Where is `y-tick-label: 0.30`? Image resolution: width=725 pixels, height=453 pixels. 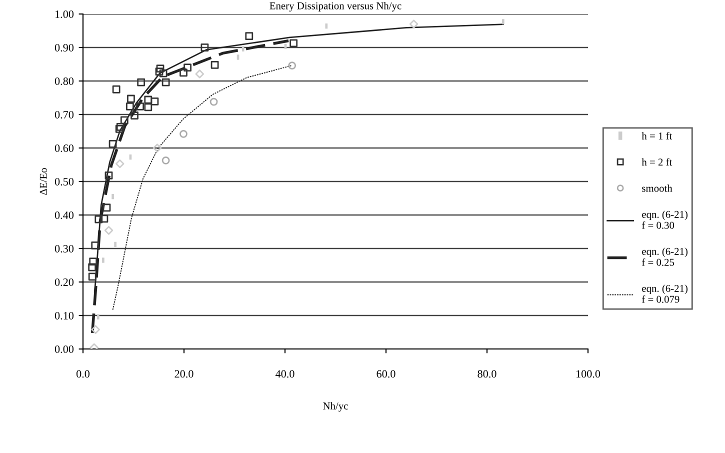 y-tick-label: 0.30 is located at coordinates (64, 248).